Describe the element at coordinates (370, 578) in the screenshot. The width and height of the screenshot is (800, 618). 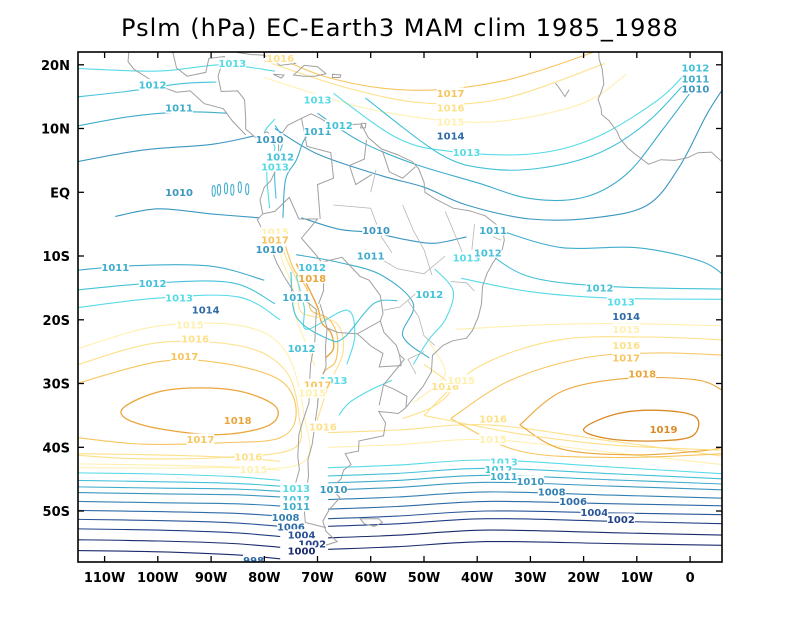
I see `lon-tick-label: 60W` at that location.